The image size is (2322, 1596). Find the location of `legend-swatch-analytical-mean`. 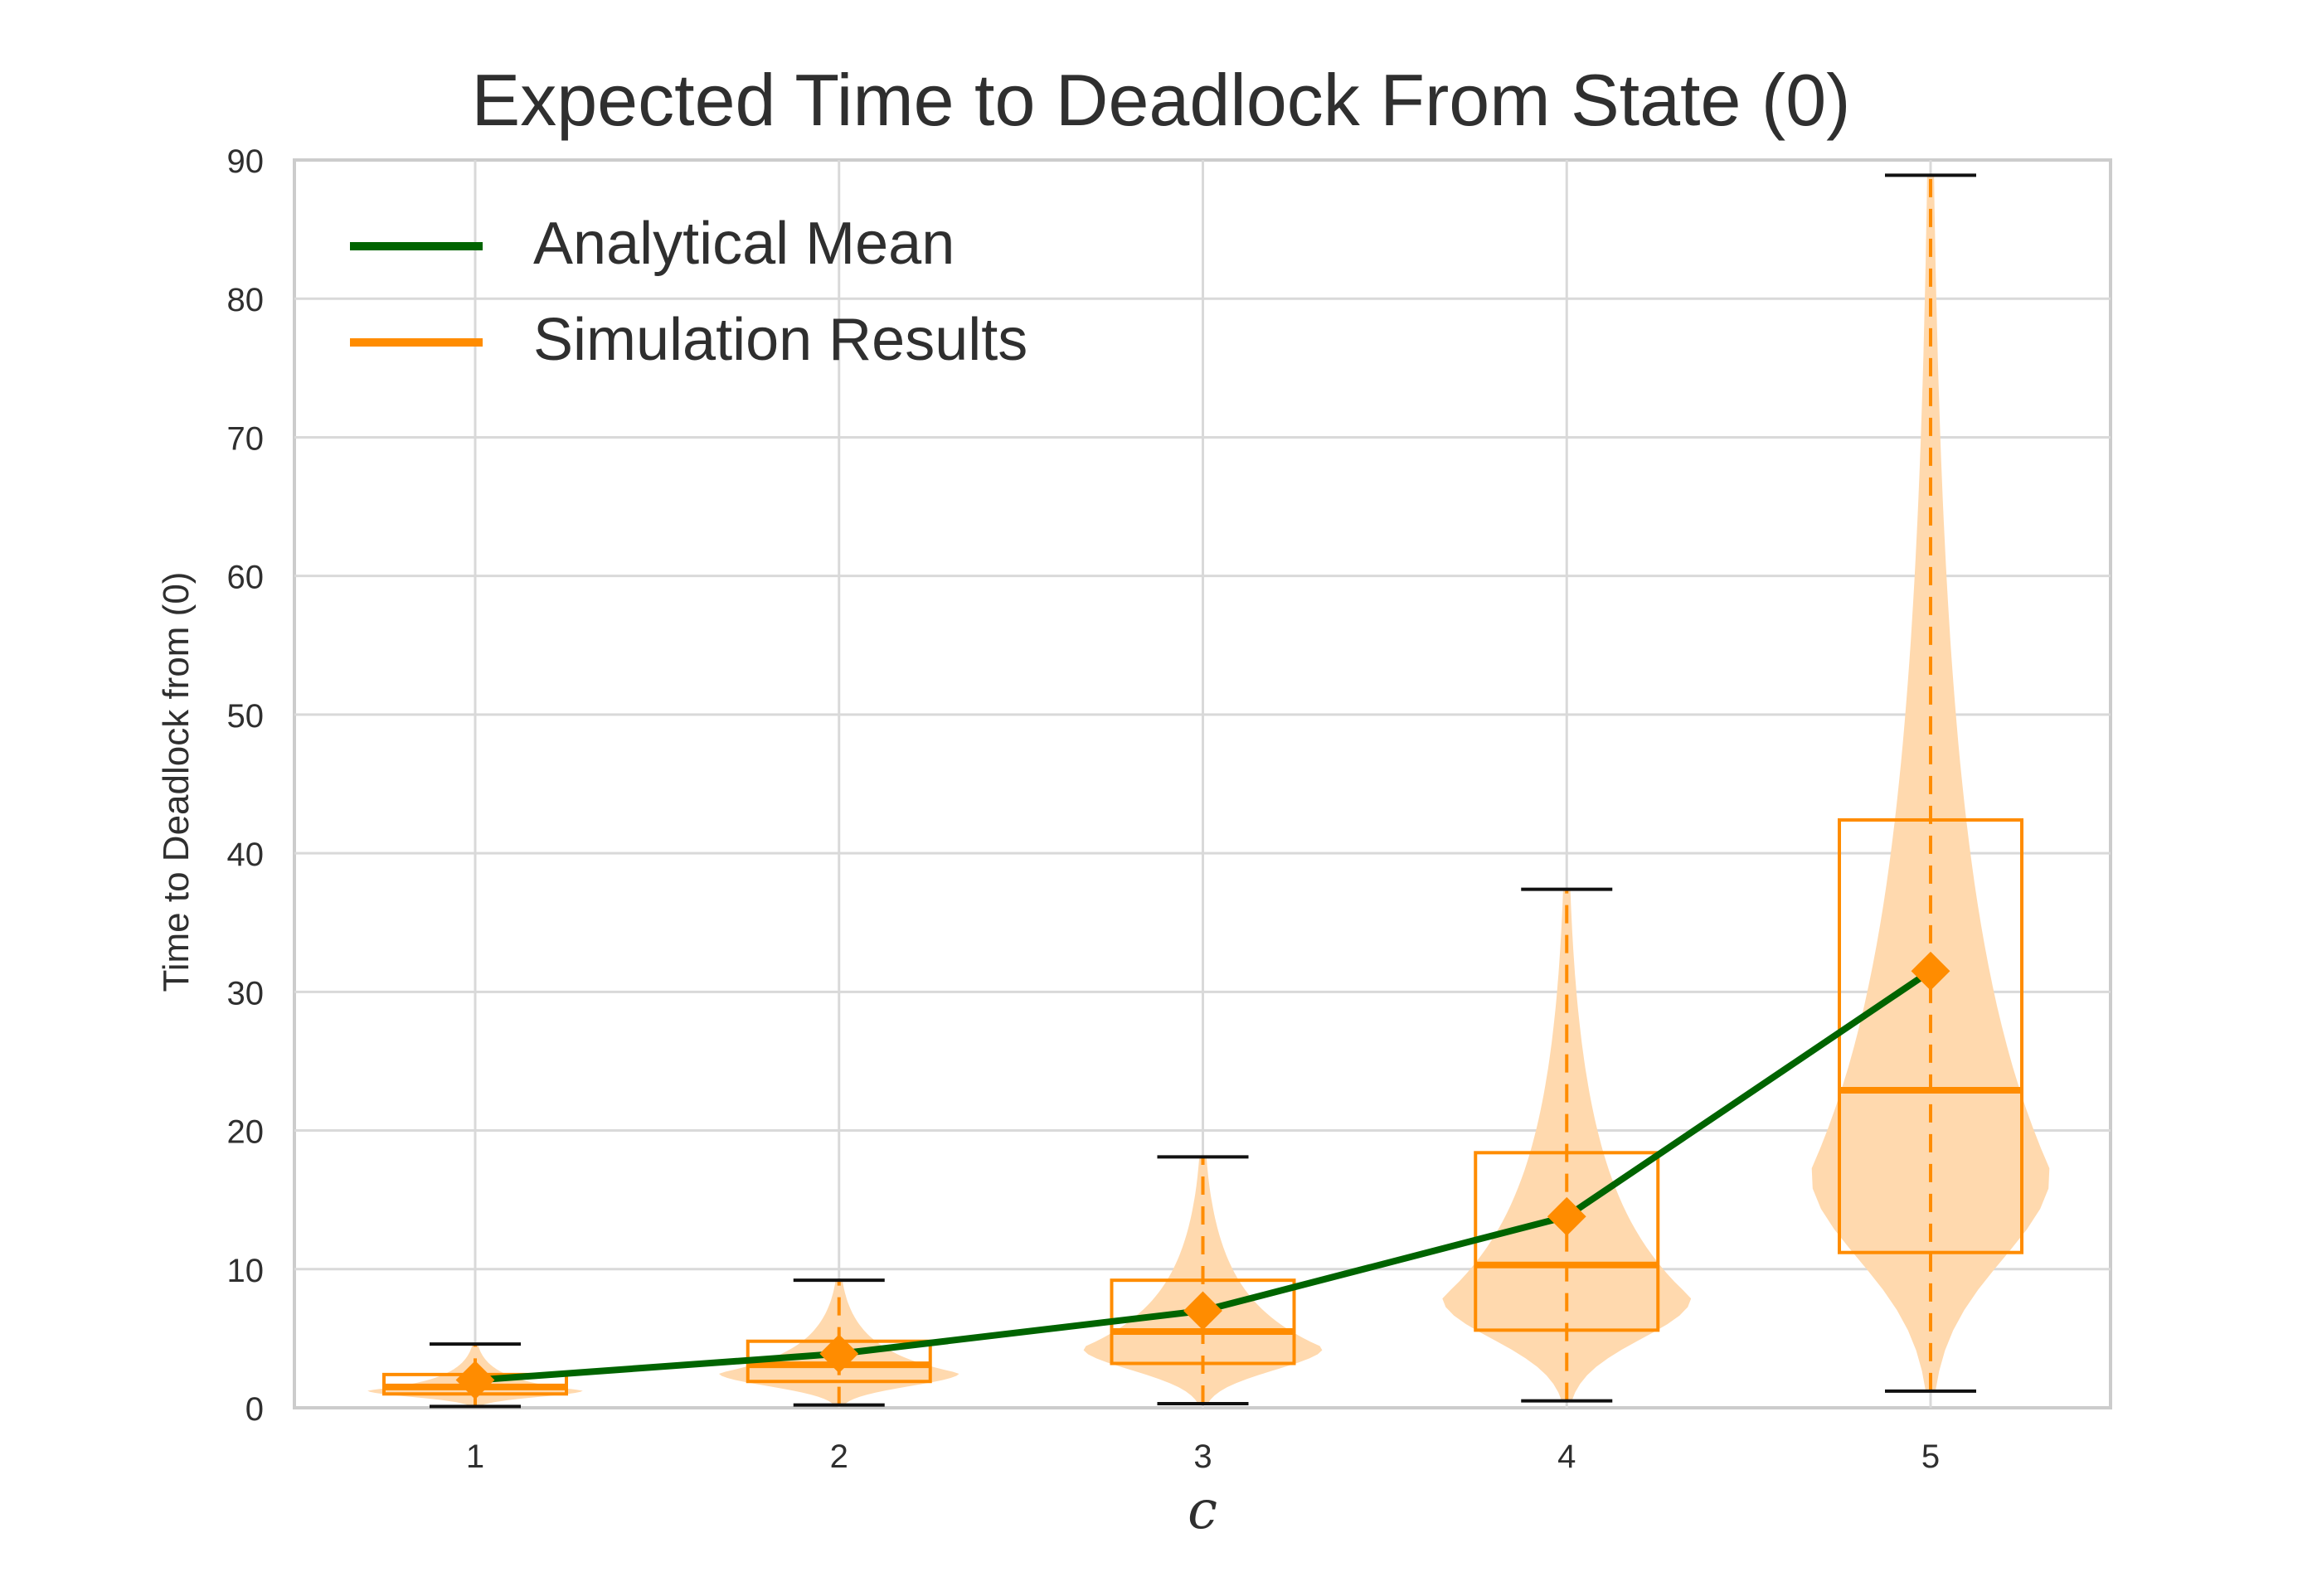

legend-swatch-analytical-mean is located at coordinates (416, 246).